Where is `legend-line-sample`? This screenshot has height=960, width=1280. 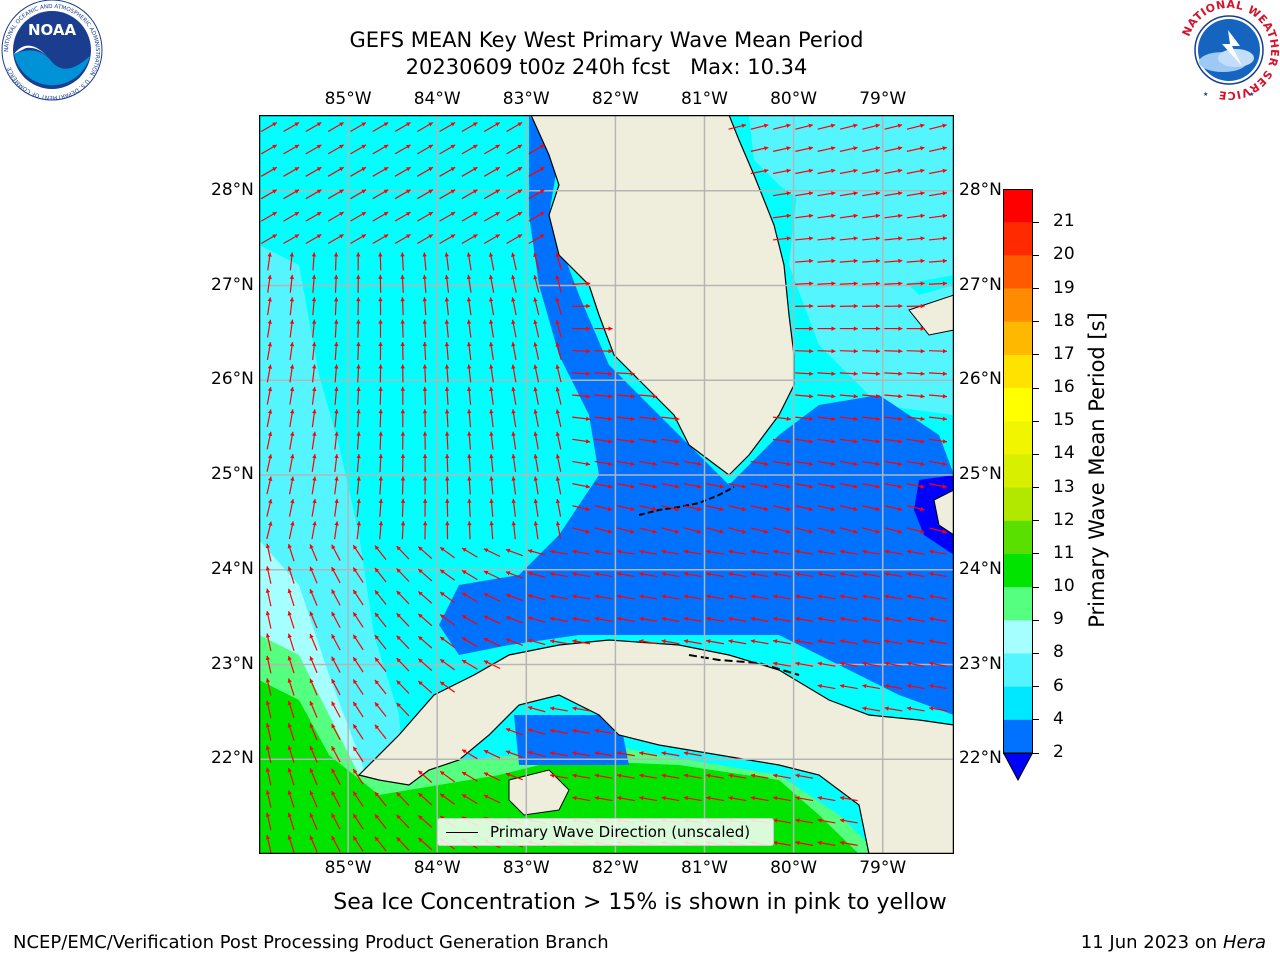
legend-line-sample is located at coordinates (462, 832).